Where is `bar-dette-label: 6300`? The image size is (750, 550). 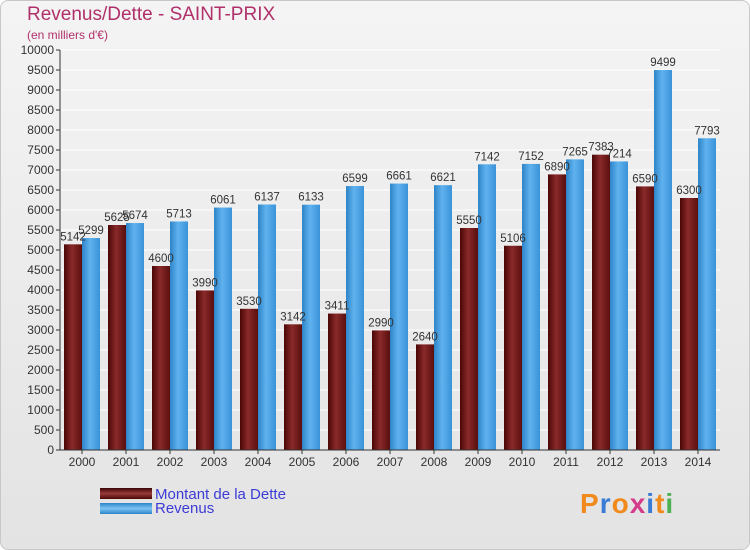 bar-dette-label: 6300 is located at coordinates (689, 191).